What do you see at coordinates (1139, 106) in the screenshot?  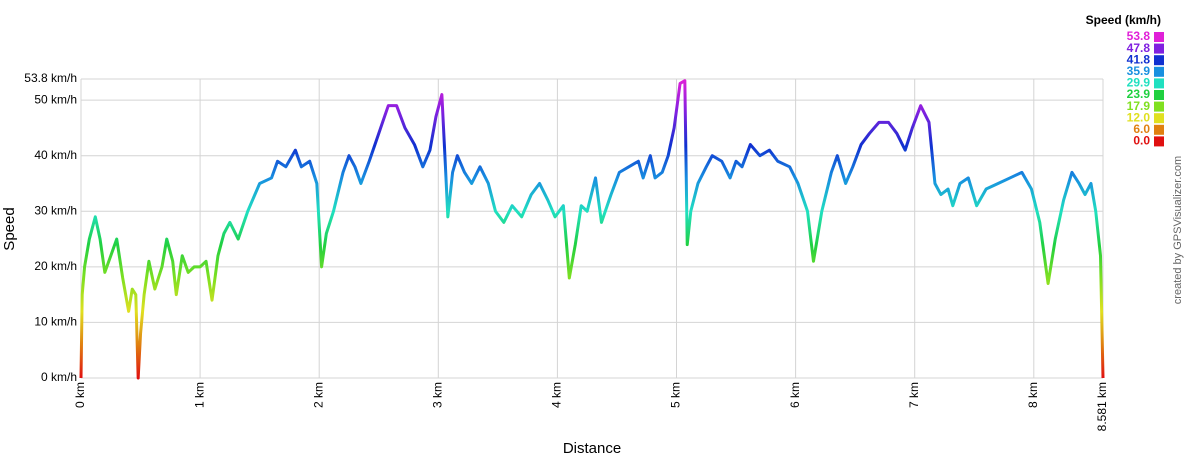 I see `legend-label: 17.9` at bounding box center [1139, 106].